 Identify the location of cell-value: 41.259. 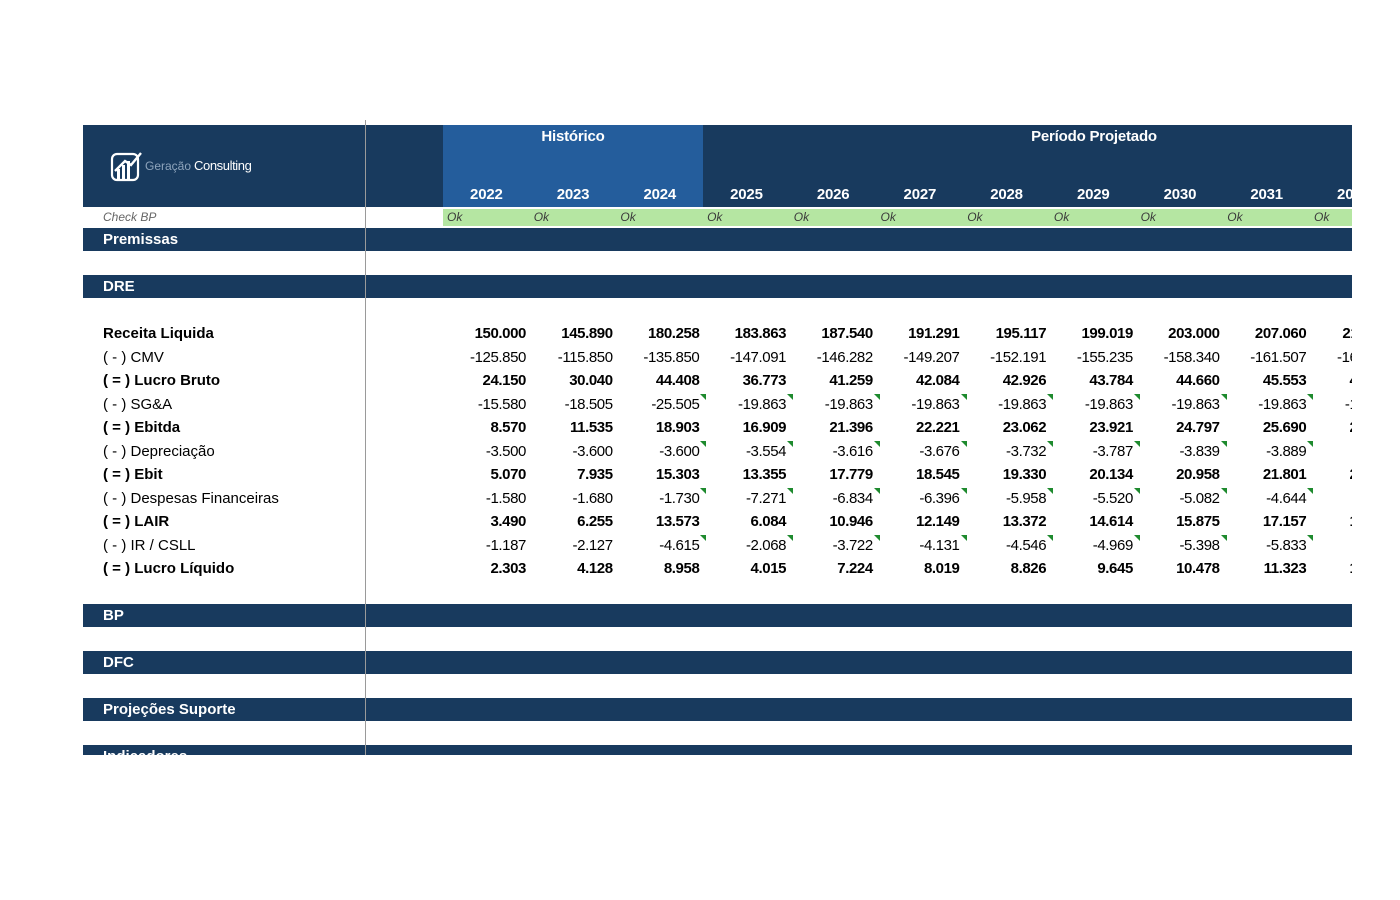
(851, 380).